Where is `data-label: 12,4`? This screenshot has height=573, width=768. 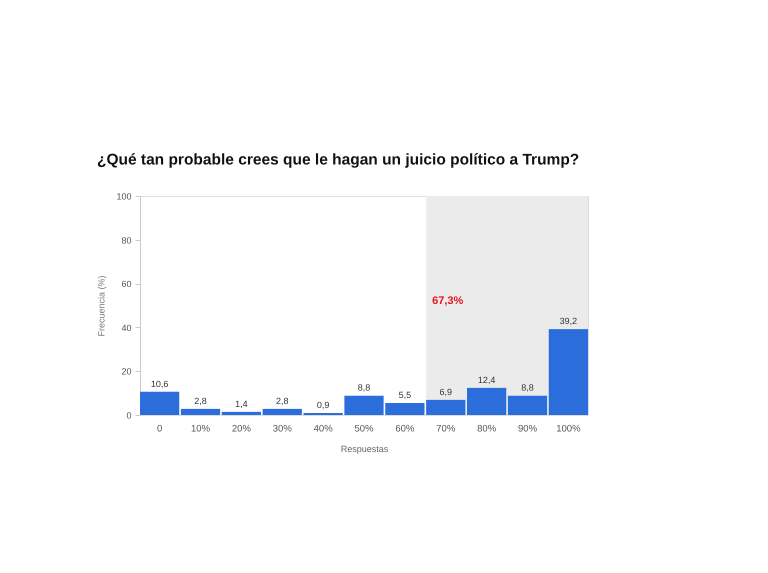
data-label: 12,4 is located at coordinates (487, 379).